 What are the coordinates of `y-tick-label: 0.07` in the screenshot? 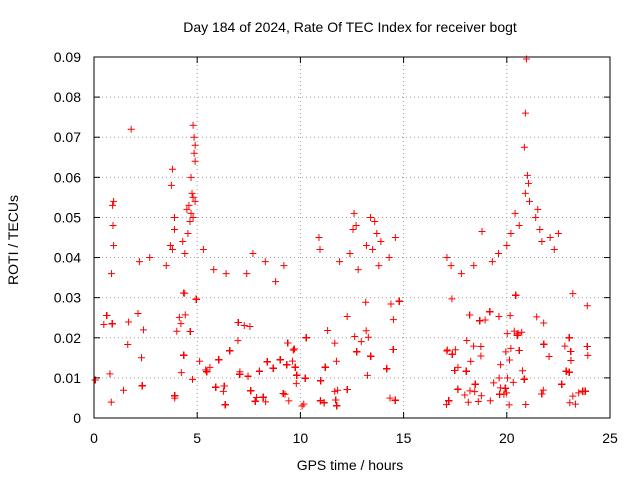 It's located at (67, 137).